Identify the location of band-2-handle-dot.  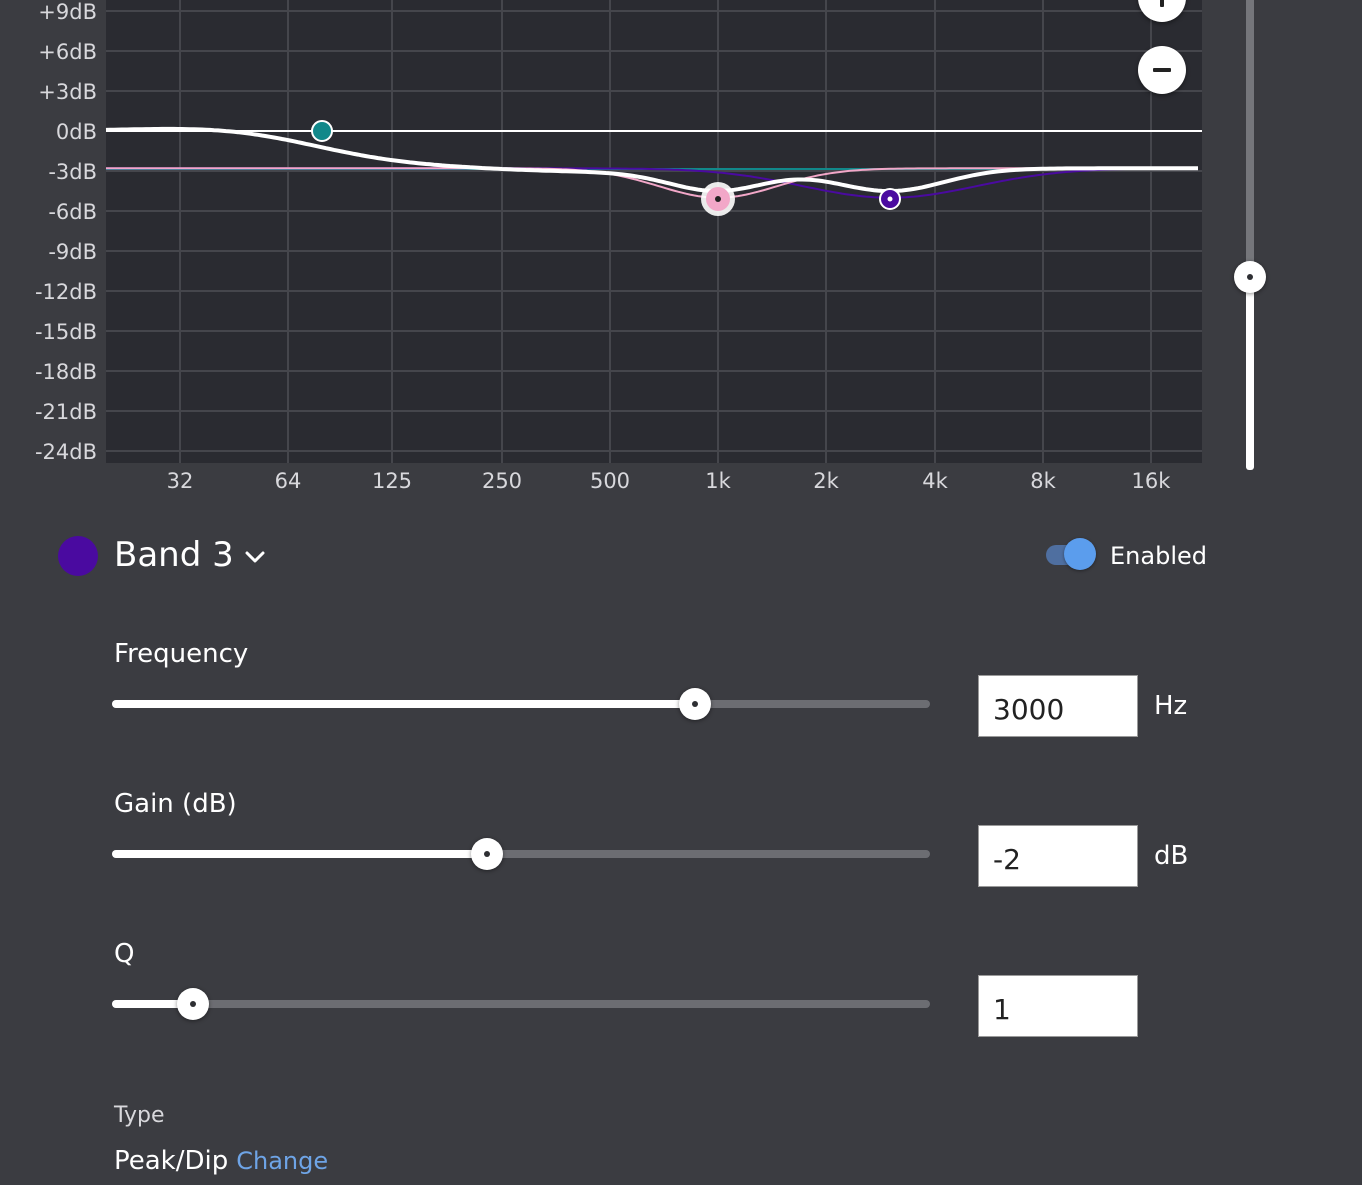
(718, 199).